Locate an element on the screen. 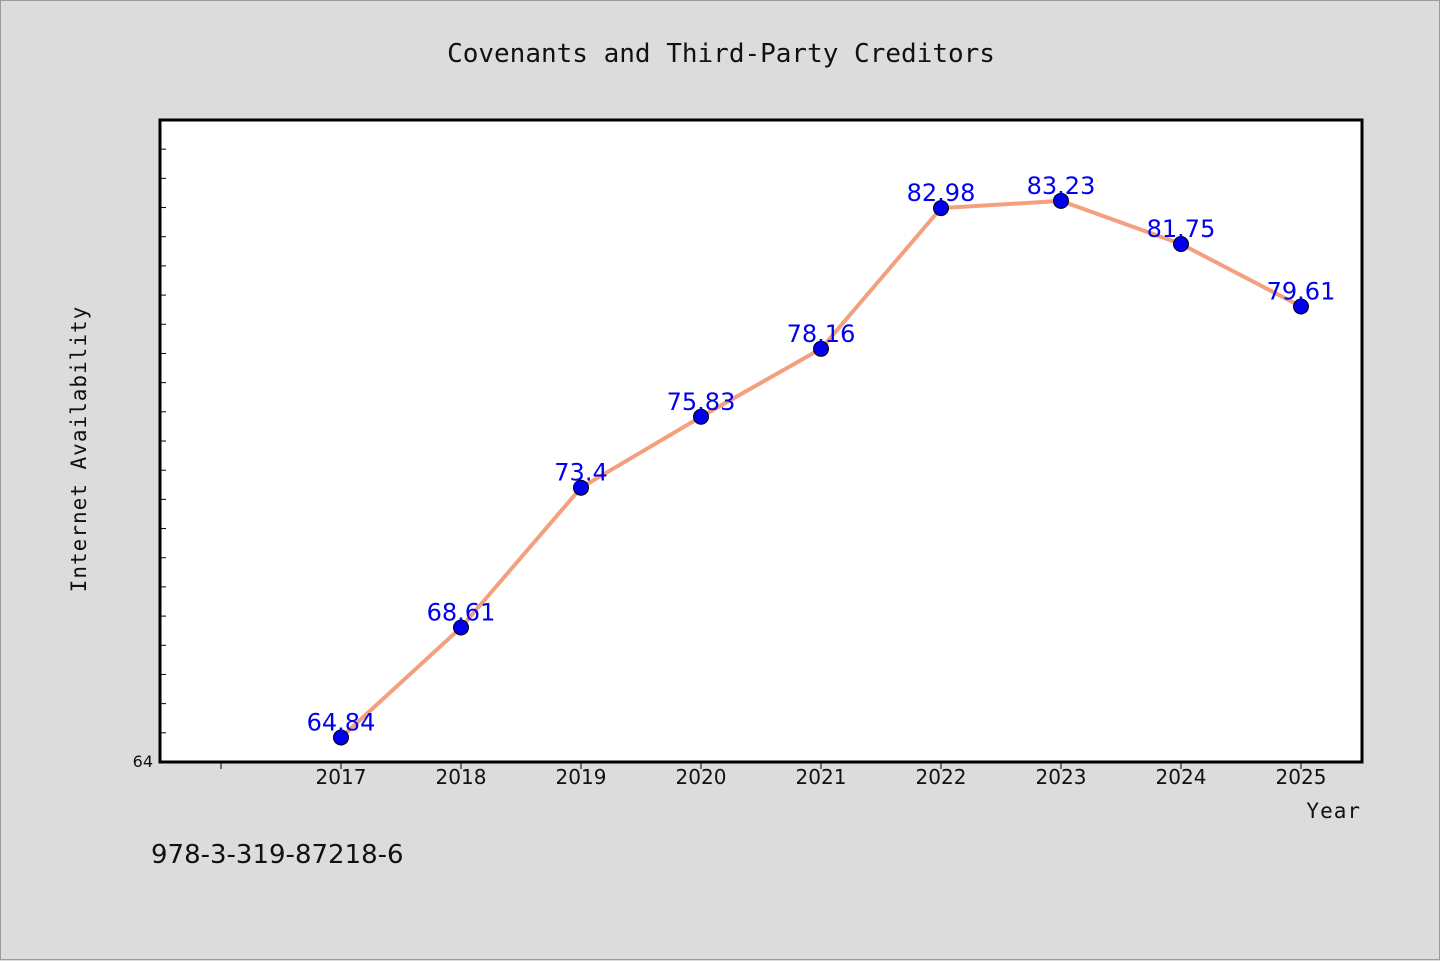  data-label: 79.61 is located at coordinates (1301, 291).